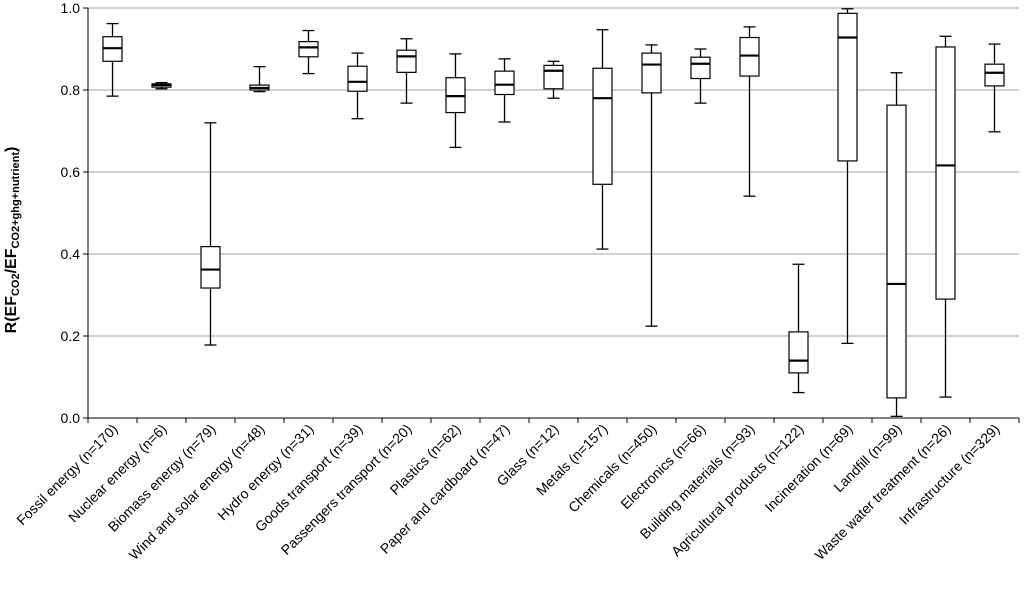  I want to click on y-axis-title-close: ), so click(11, 149).